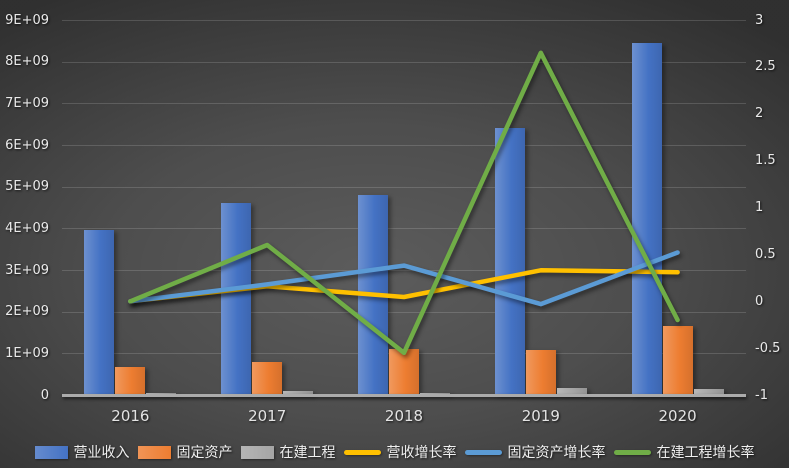 The image size is (789, 468). I want to click on right-axis-tick: 1.5, so click(765, 161).